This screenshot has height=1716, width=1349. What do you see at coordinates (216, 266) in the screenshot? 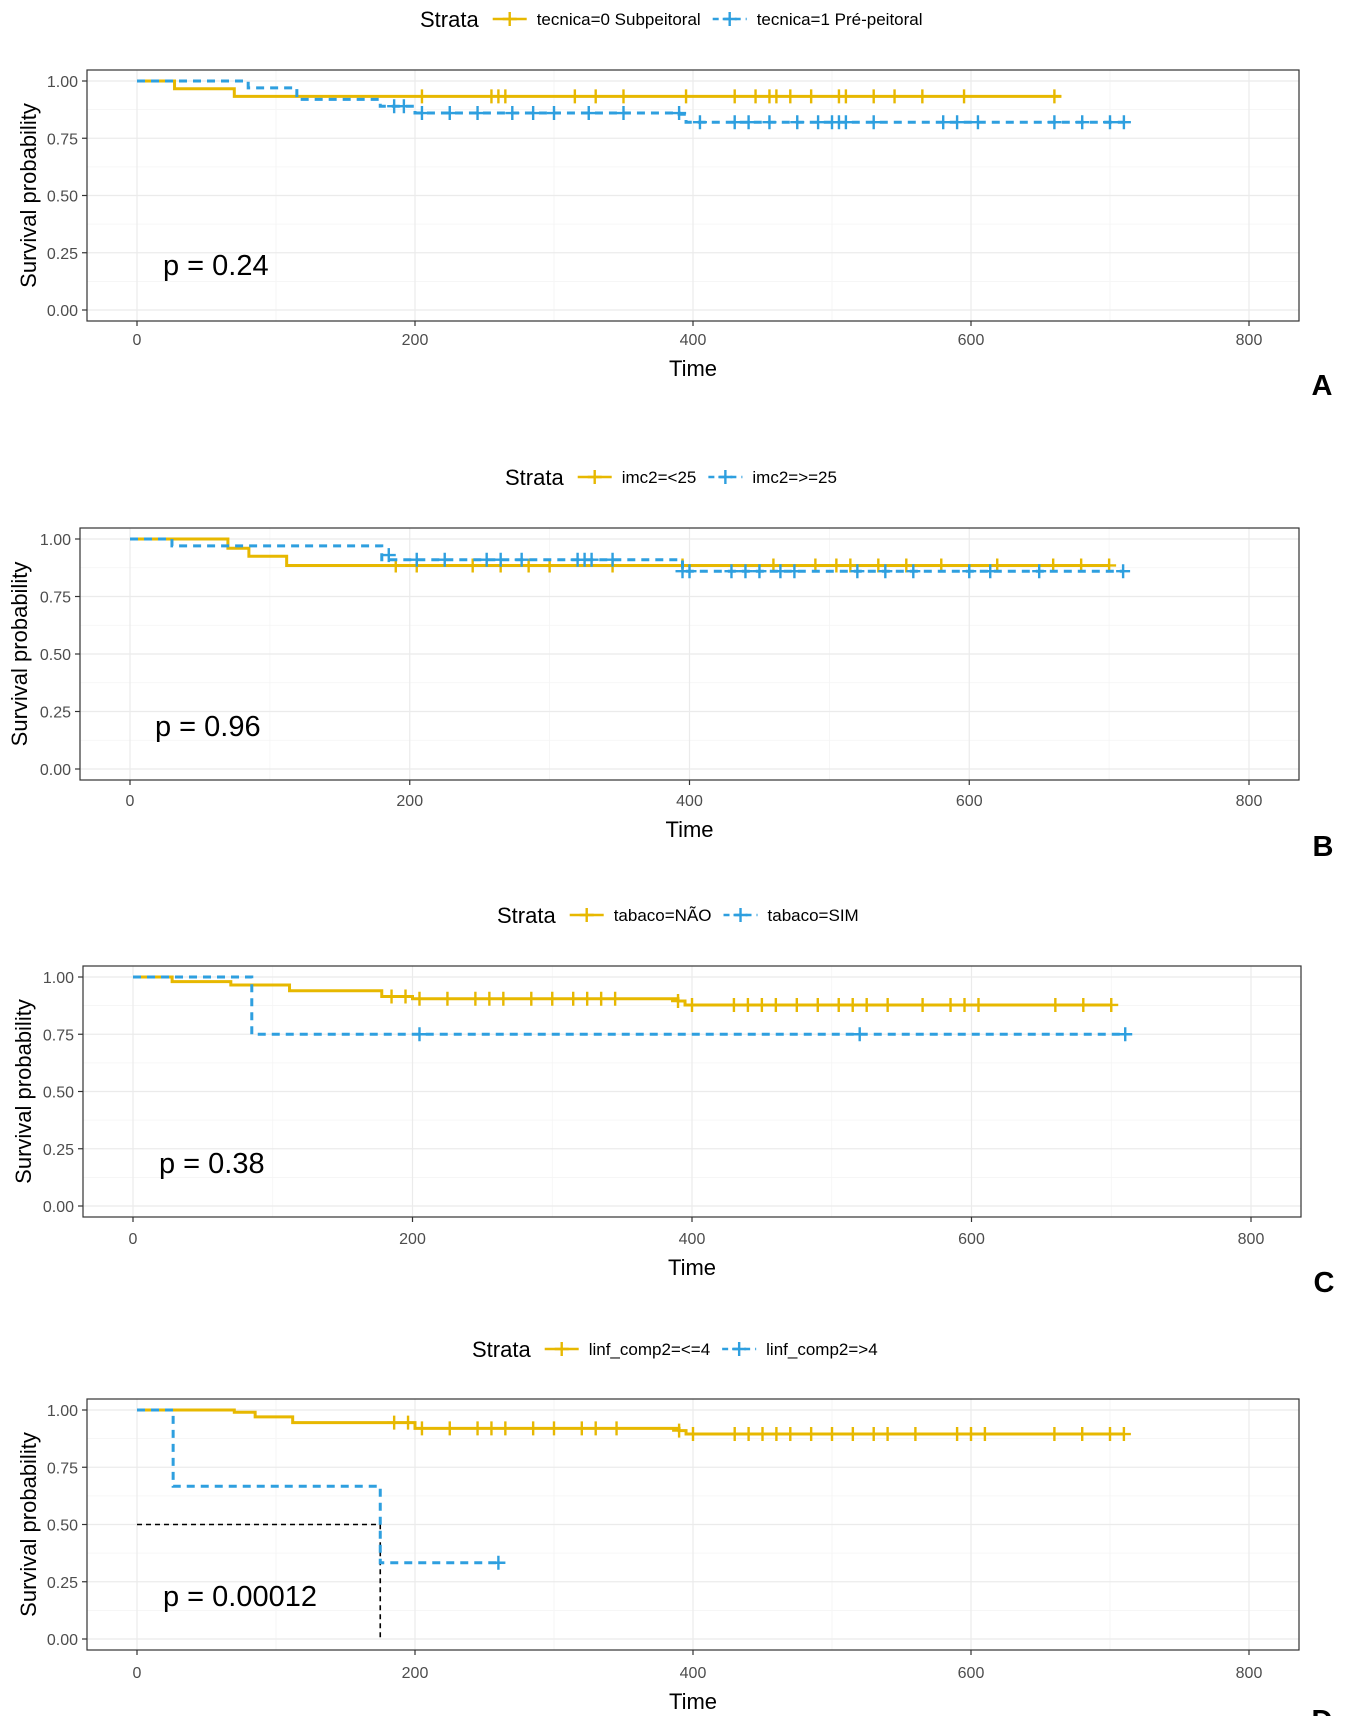
I see `p-value-label: p = 0.24` at bounding box center [216, 266].